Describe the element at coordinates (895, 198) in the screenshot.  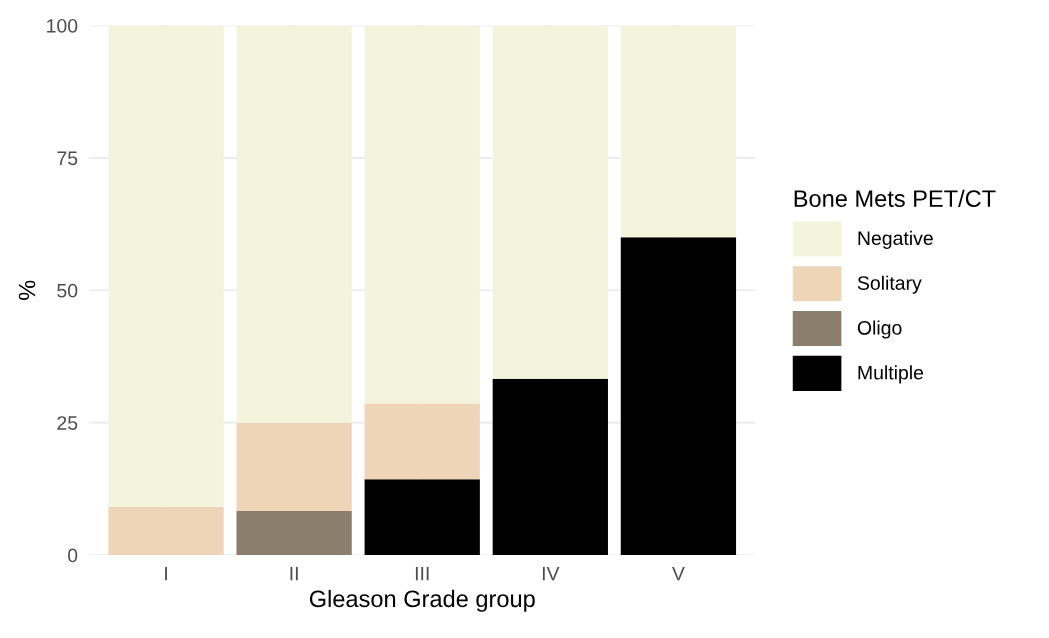
I see `legend-title: Bone Mets PET/CT` at that location.